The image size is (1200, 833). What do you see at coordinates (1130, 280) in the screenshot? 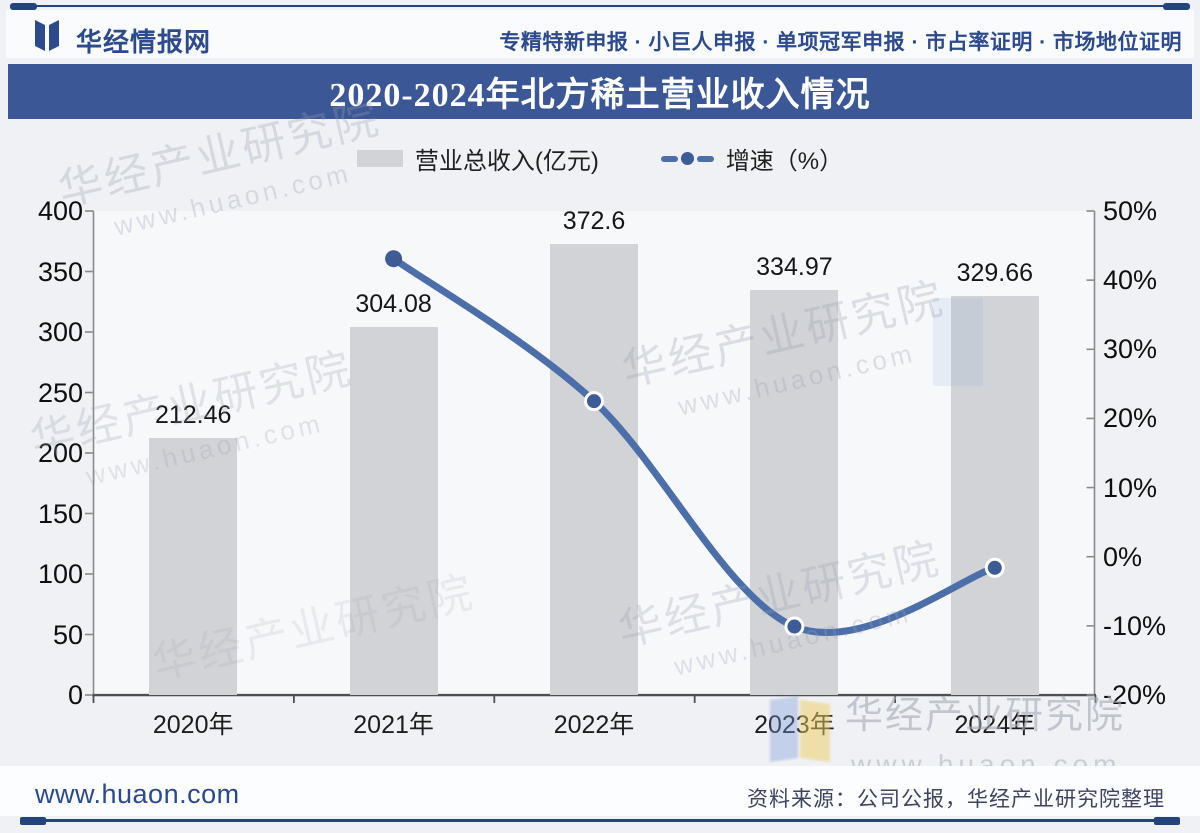
I see `right-axis-tick-label: 40%` at bounding box center [1130, 280].